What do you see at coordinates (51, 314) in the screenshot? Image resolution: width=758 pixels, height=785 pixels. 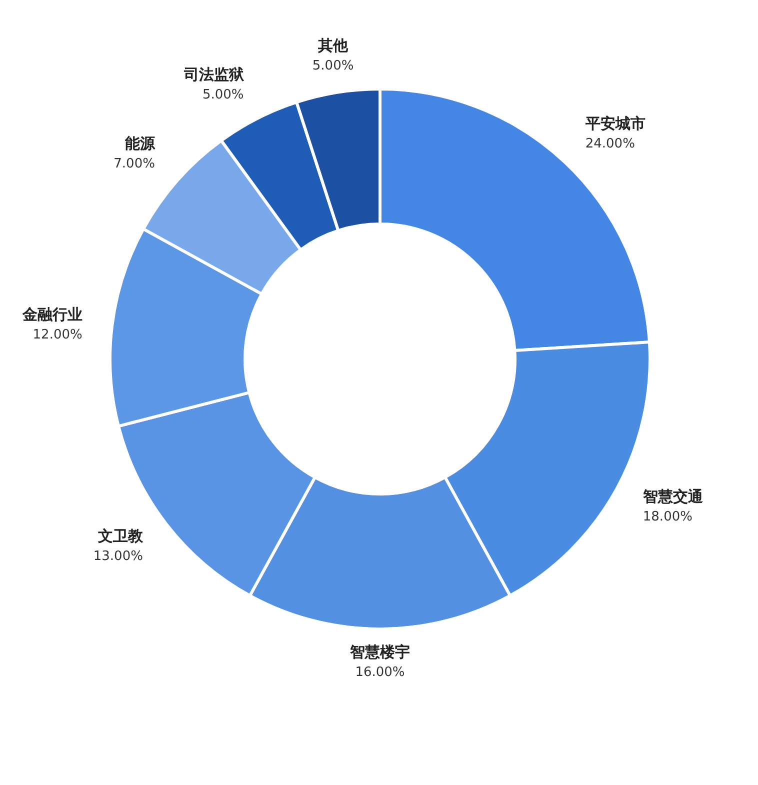 I see `slice-label: 金融行业` at bounding box center [51, 314].